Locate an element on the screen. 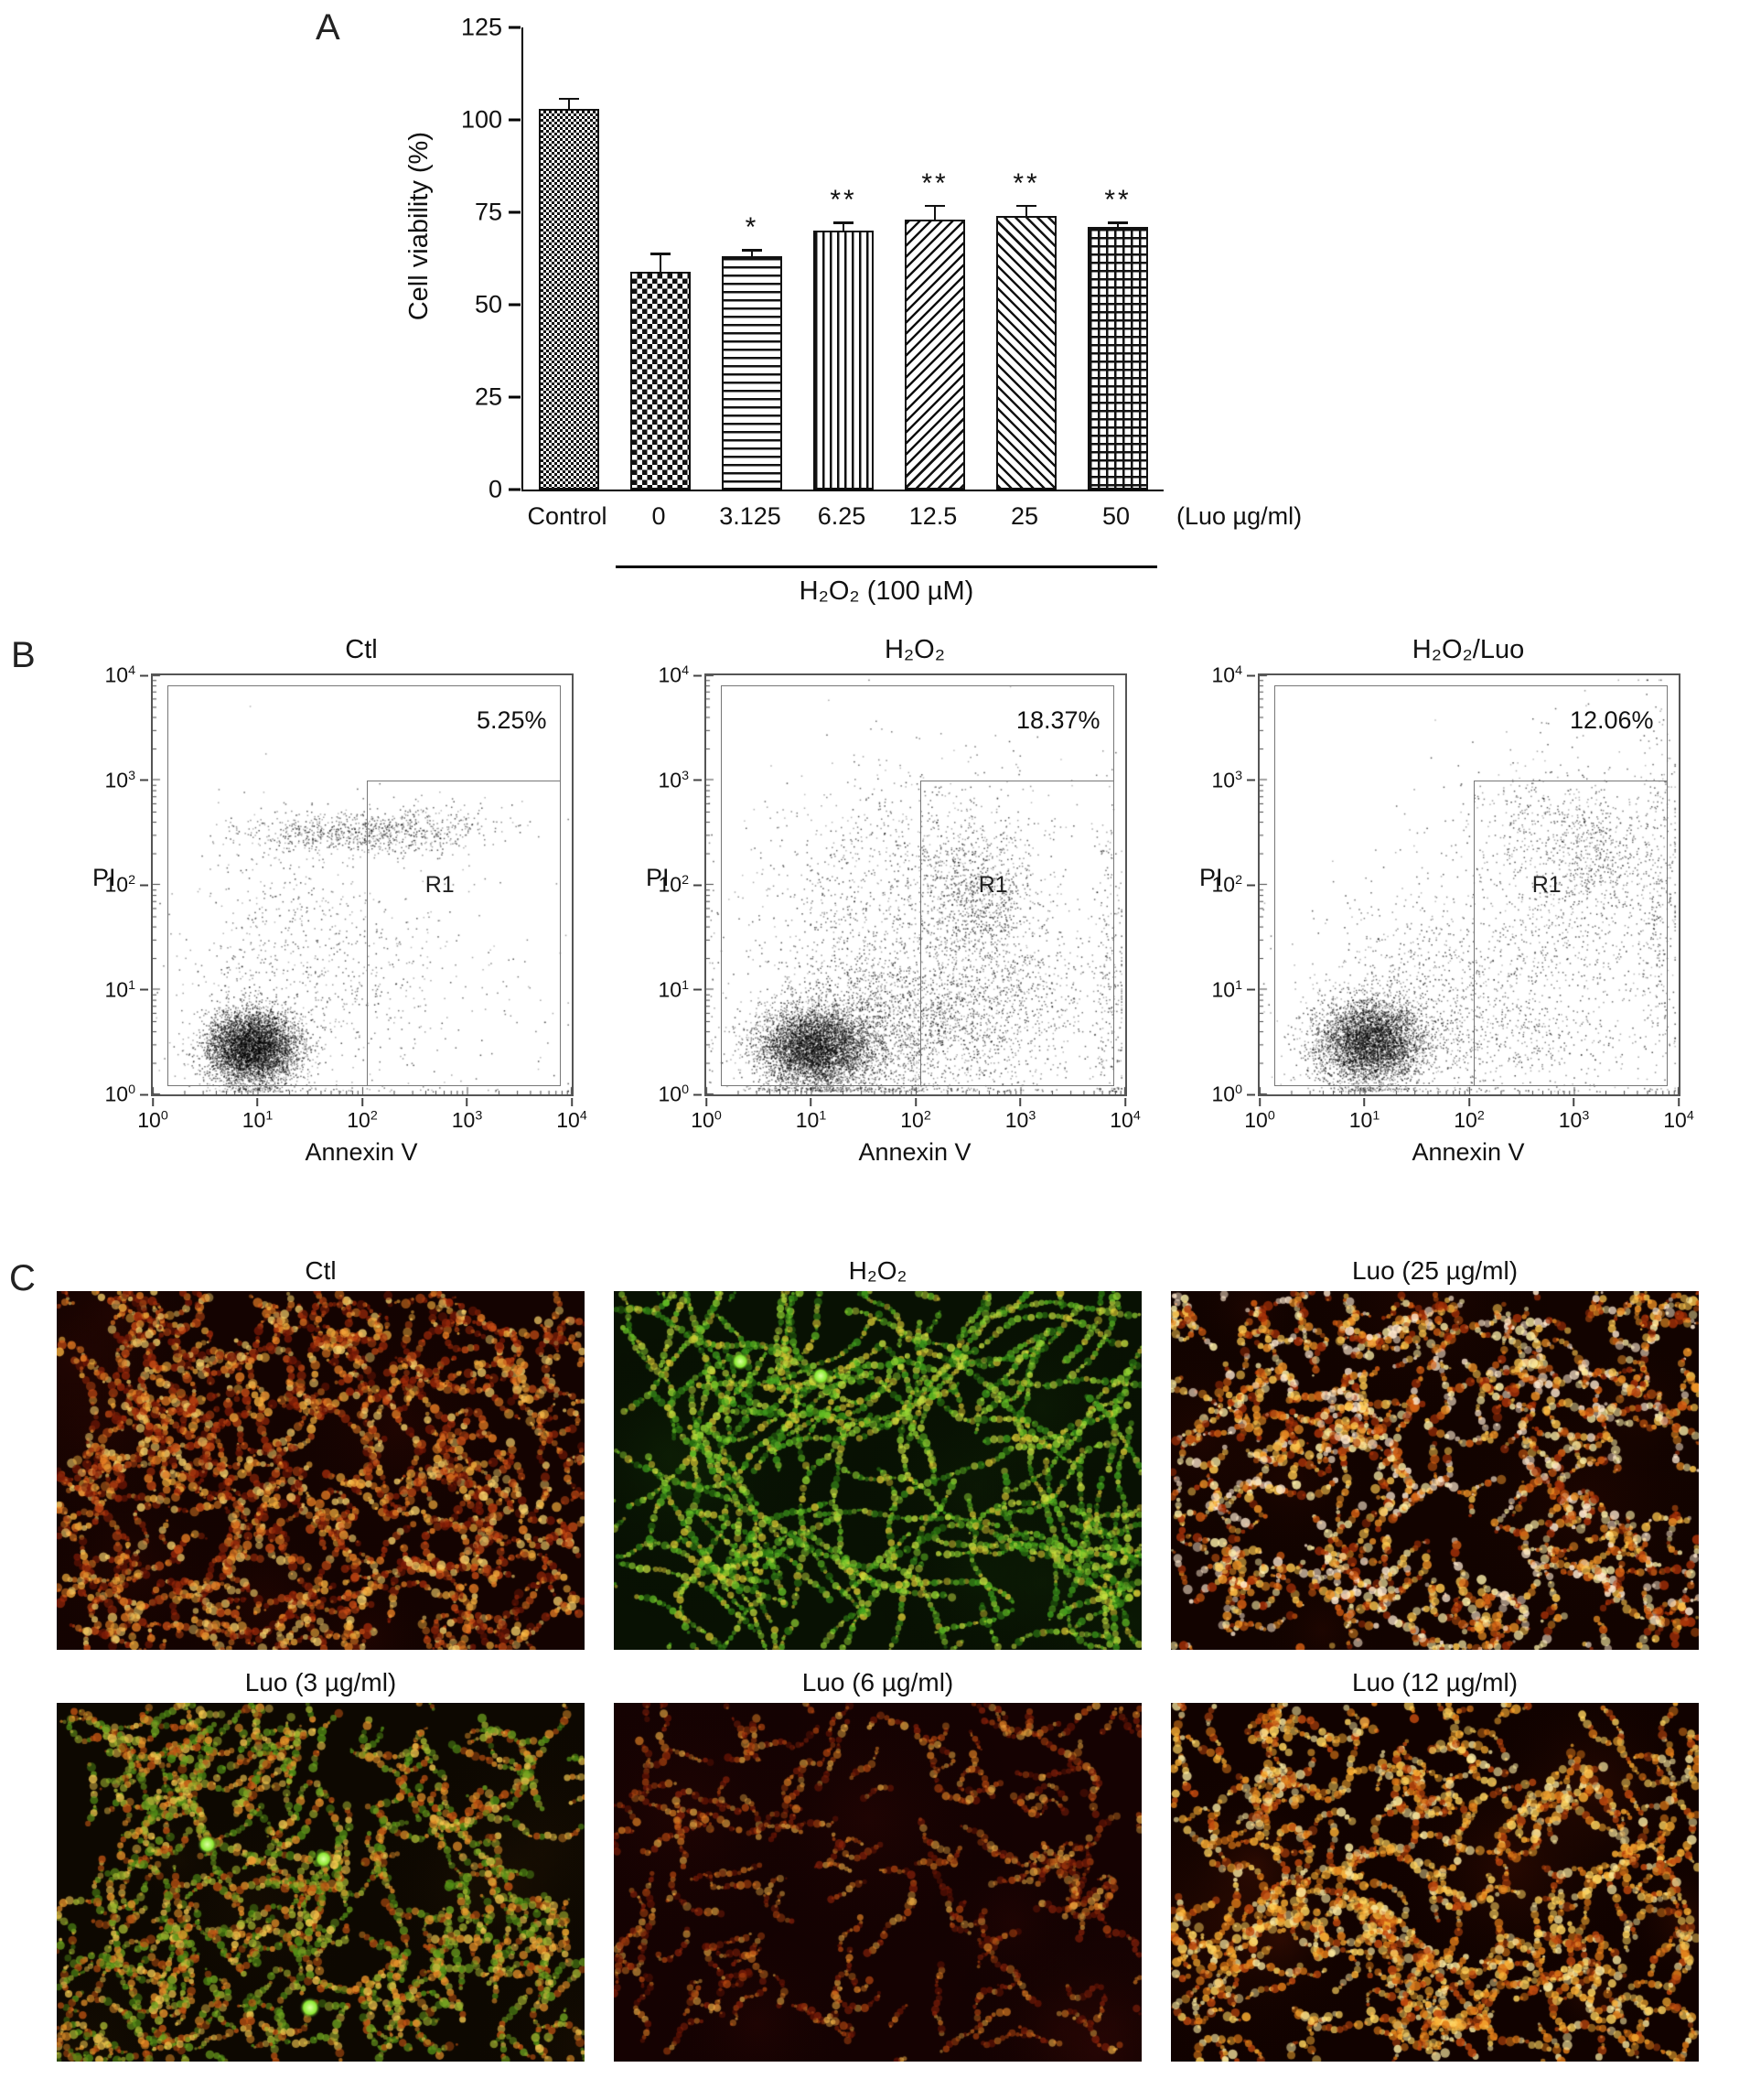 The height and width of the screenshot is (2100, 1750). flow-y-tick: 104 is located at coordinates (129, 675).